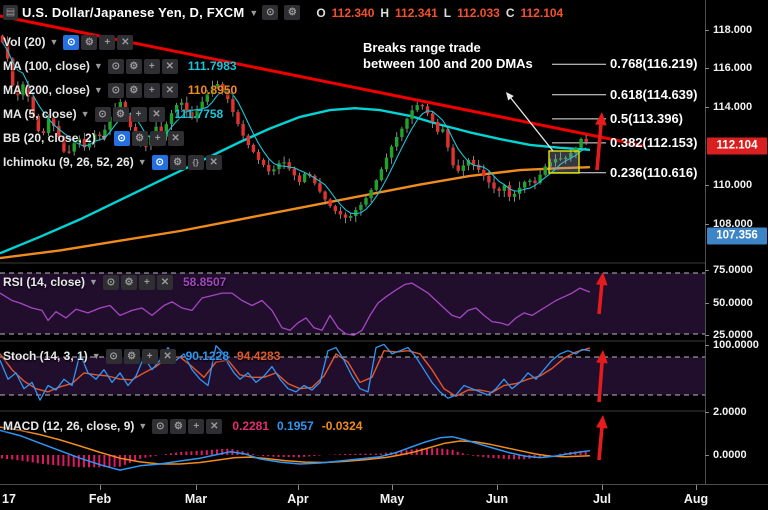 The height and width of the screenshot is (510, 768). What do you see at coordinates (68, 162) in the screenshot?
I see `indicator-name: Ichimoku (9, 26, 52, 26)` at bounding box center [68, 162].